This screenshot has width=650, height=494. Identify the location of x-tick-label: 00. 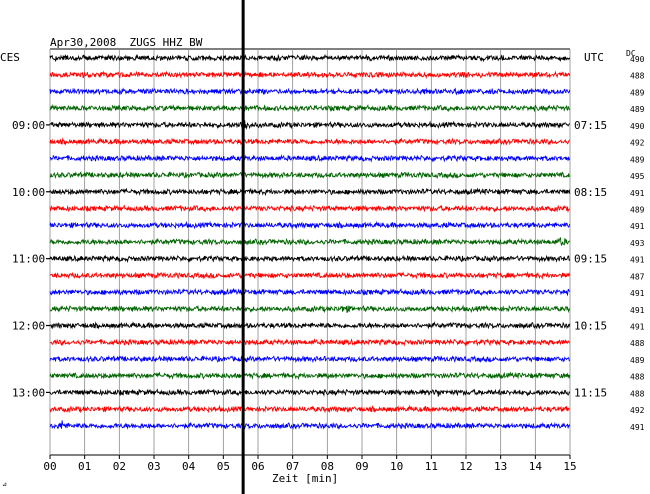
(49, 466).